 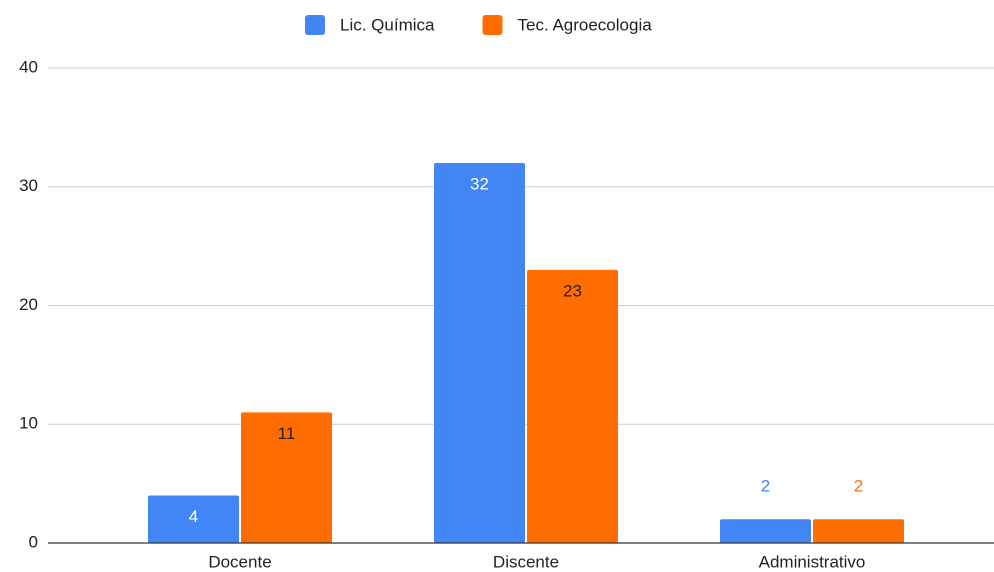 I want to click on y-tick-label: 0, so click(x=33, y=541).